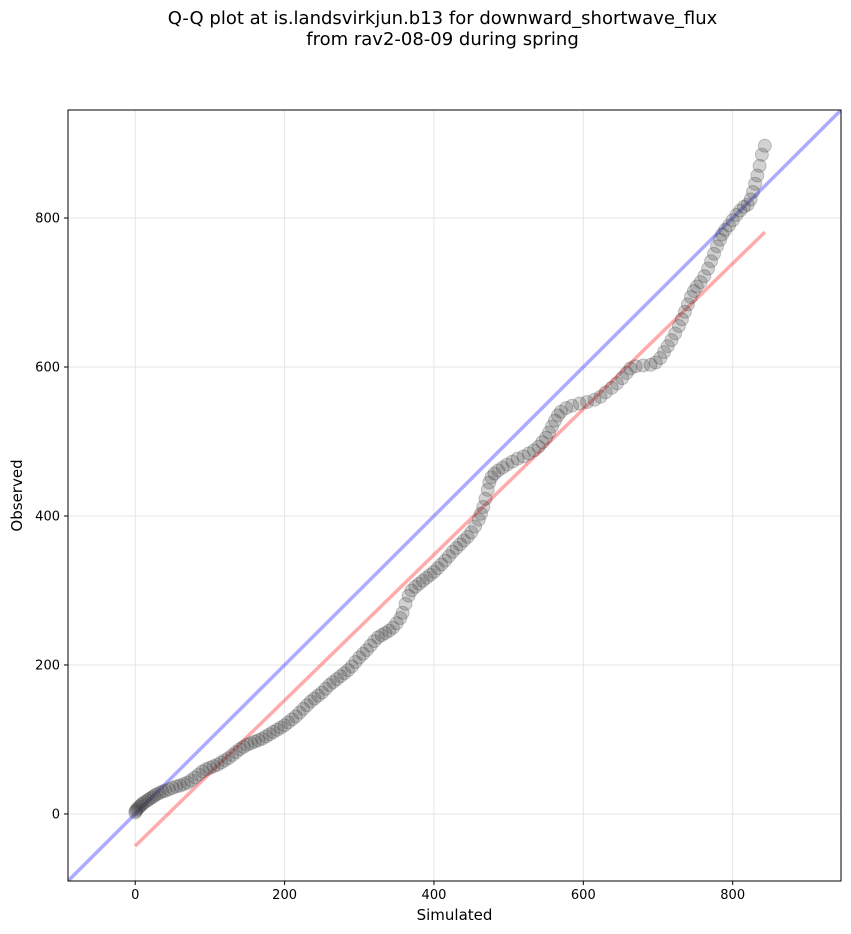 This screenshot has height=934, width=851. What do you see at coordinates (47, 368) in the screenshot?
I see `y-tick-label: 600` at bounding box center [47, 368].